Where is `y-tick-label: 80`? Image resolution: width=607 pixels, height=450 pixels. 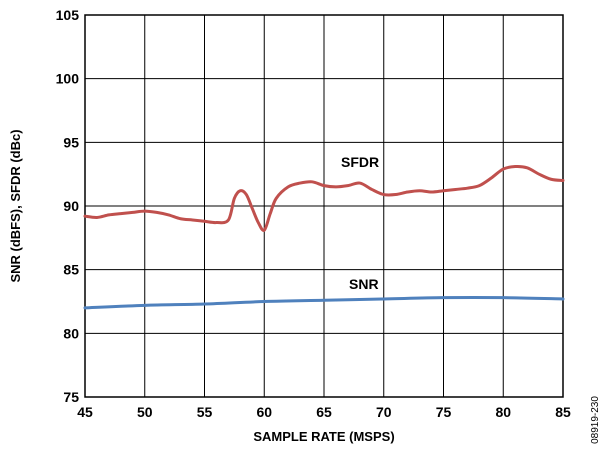
y-tick-label: 80 is located at coordinates (71, 333).